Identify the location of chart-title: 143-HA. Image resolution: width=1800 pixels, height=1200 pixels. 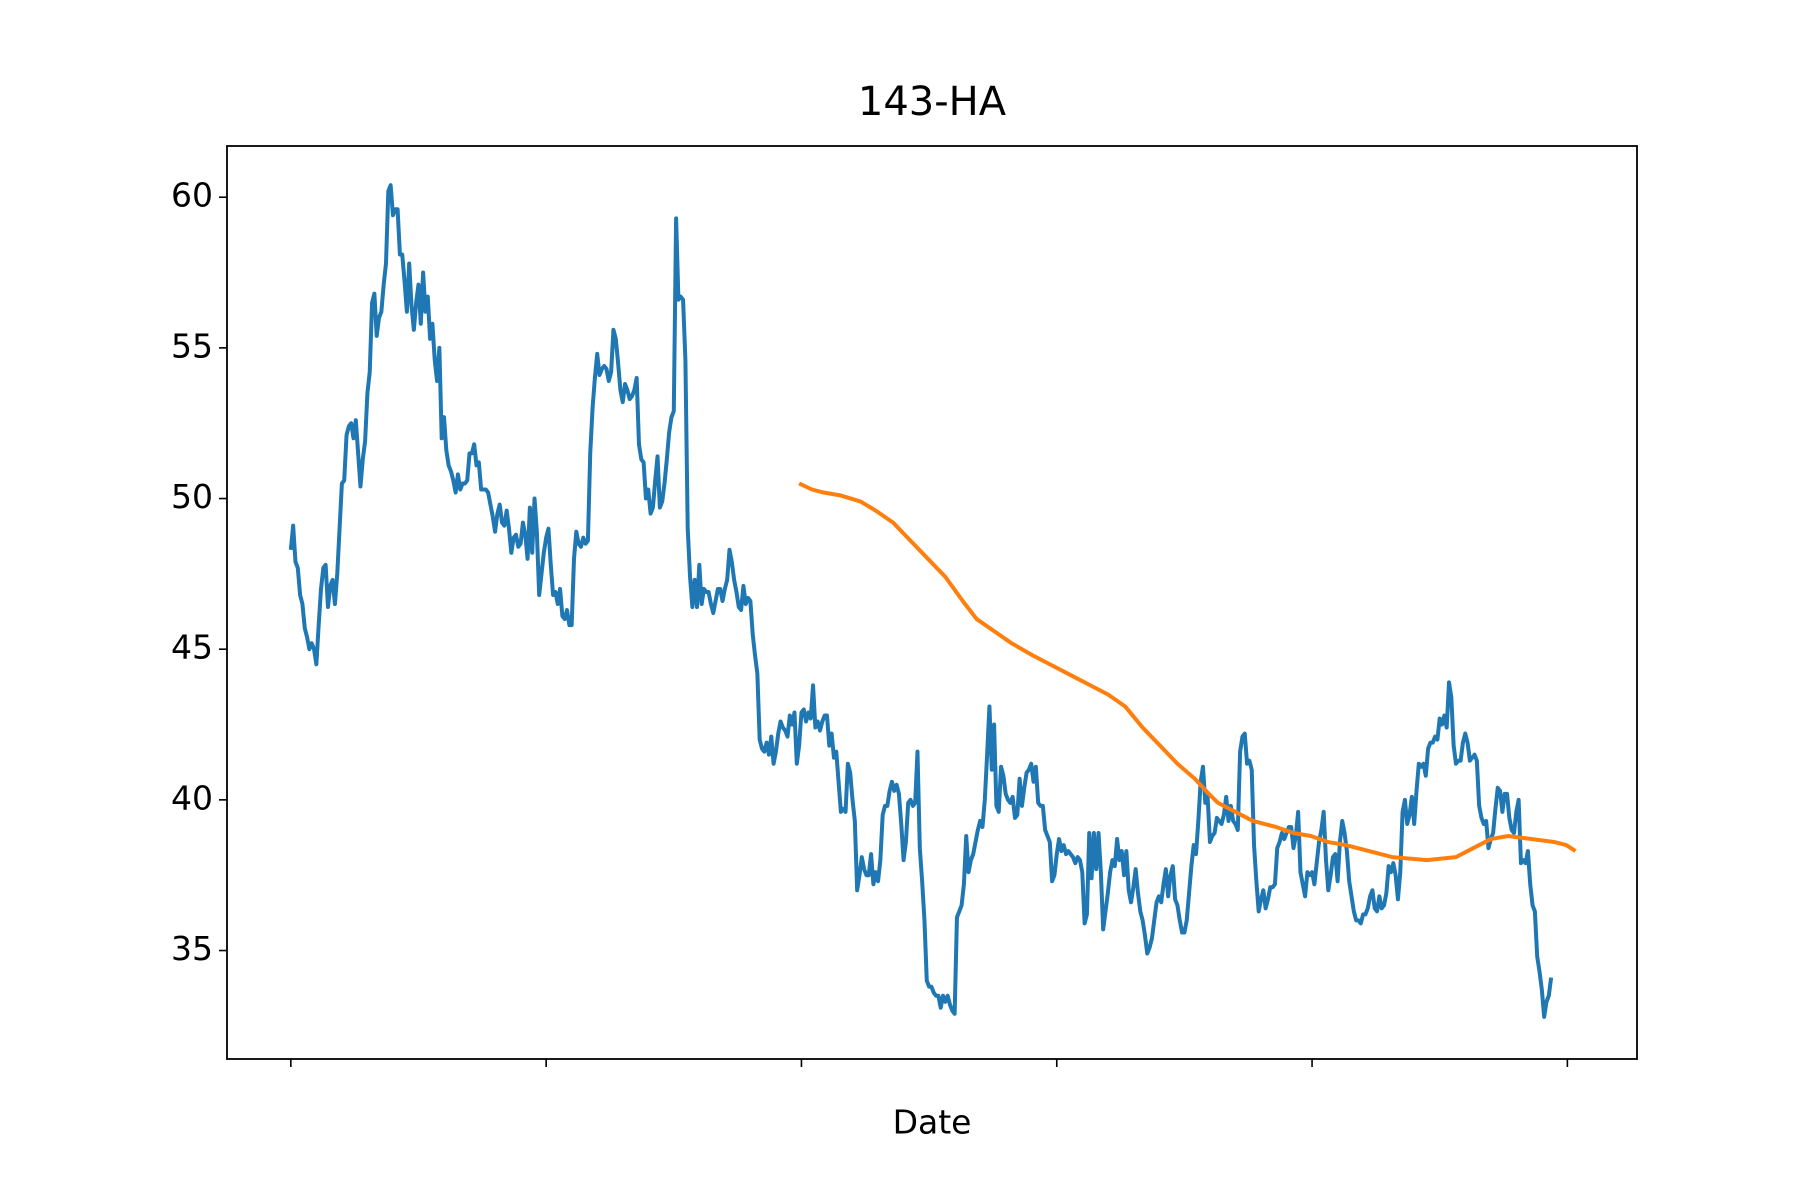
(932, 102).